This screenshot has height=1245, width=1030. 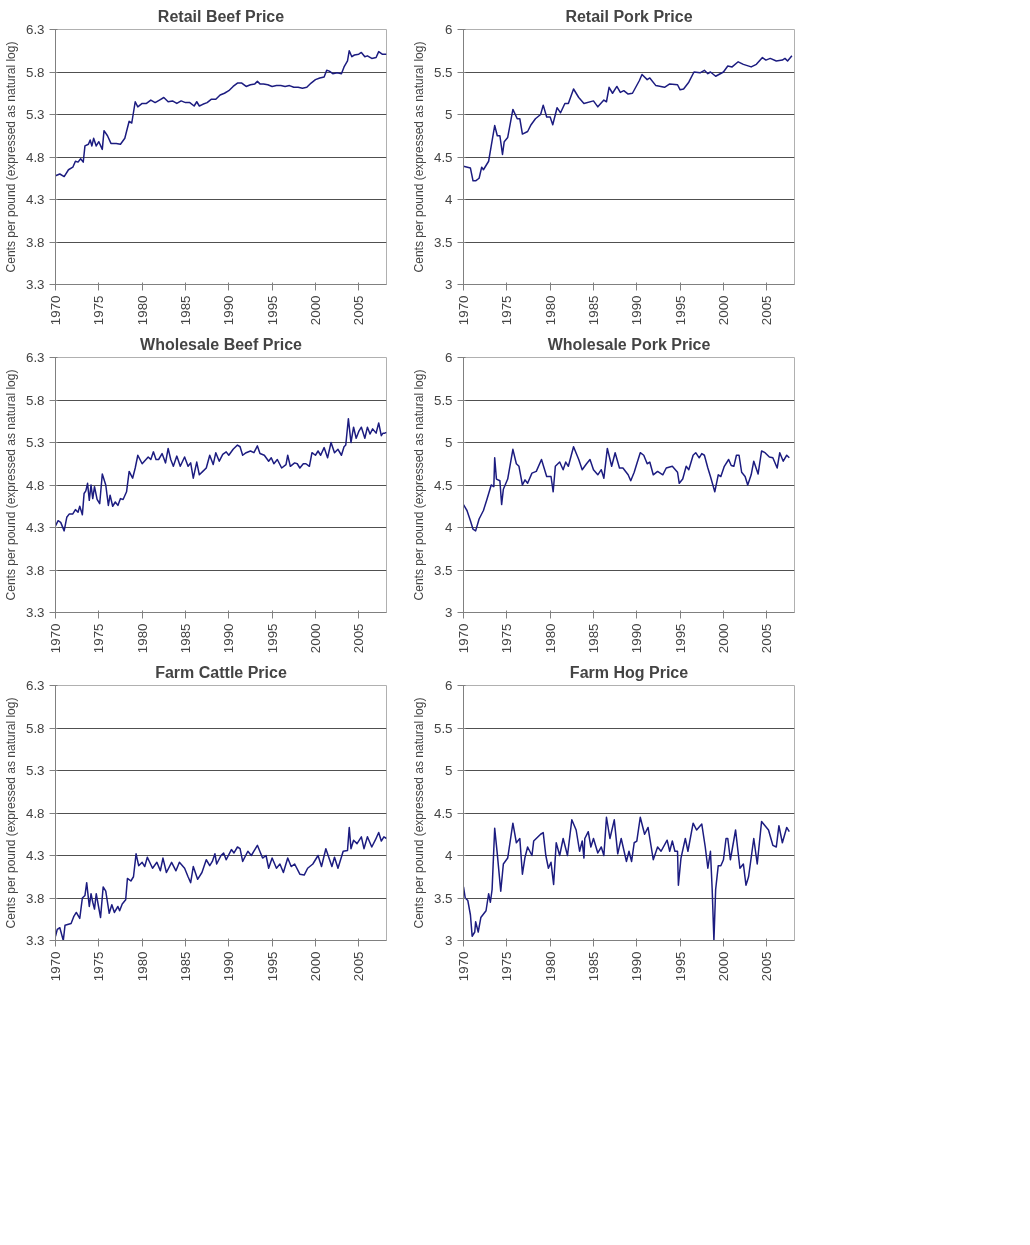 What do you see at coordinates (221, 344) in the screenshot?
I see `chart-title: Wholesale Beef Price` at bounding box center [221, 344].